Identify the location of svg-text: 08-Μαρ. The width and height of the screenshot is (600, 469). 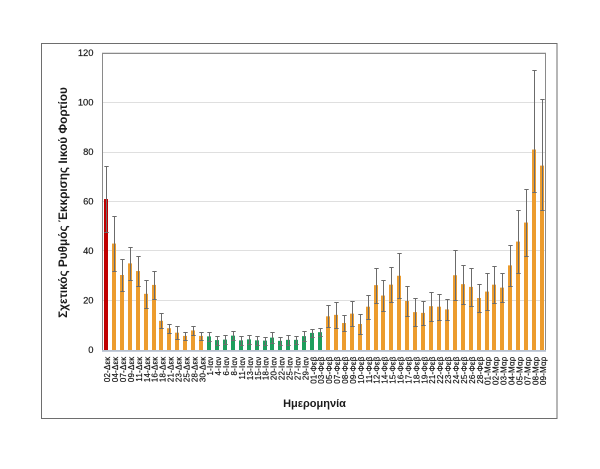
(535, 370).